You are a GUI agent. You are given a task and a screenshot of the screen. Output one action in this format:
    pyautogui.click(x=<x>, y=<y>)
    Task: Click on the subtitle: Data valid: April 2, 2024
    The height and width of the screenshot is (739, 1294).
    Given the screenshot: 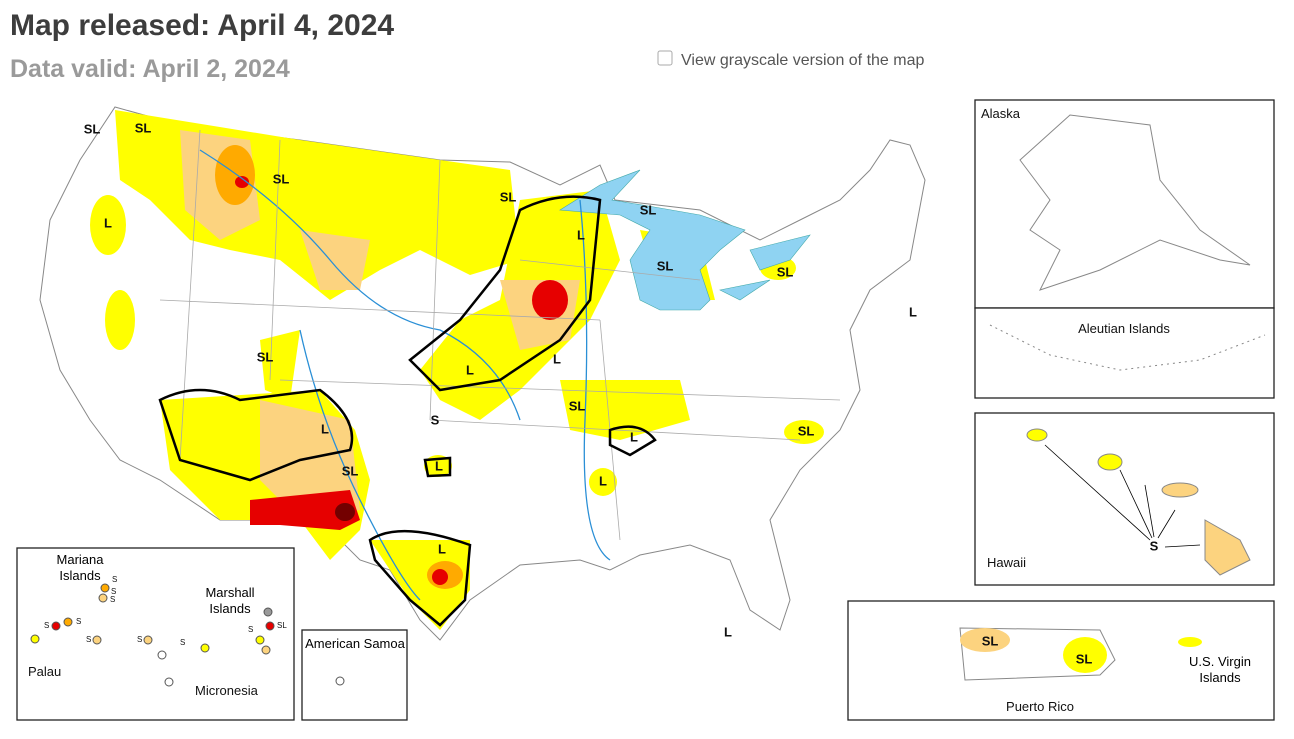 What is the action you would take?
    pyautogui.click(x=150, y=69)
    